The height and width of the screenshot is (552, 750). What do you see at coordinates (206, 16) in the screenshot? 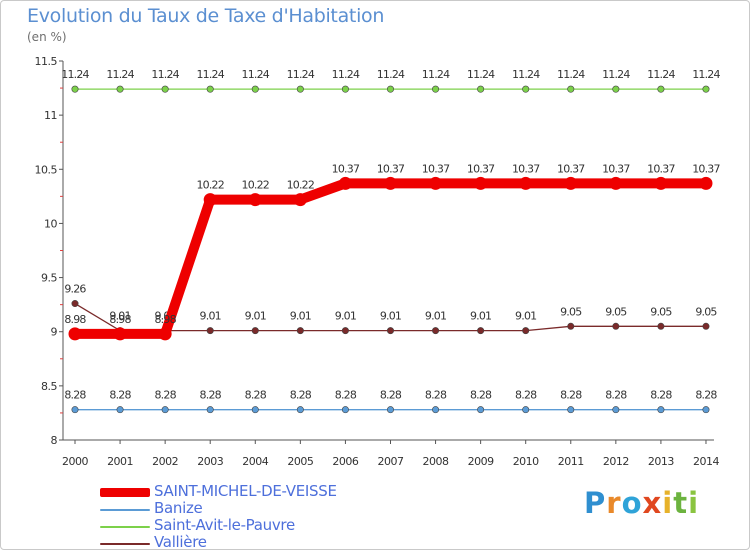
I see `chart-title: Evolution du Taux de Taxe d'Habitation` at bounding box center [206, 16].